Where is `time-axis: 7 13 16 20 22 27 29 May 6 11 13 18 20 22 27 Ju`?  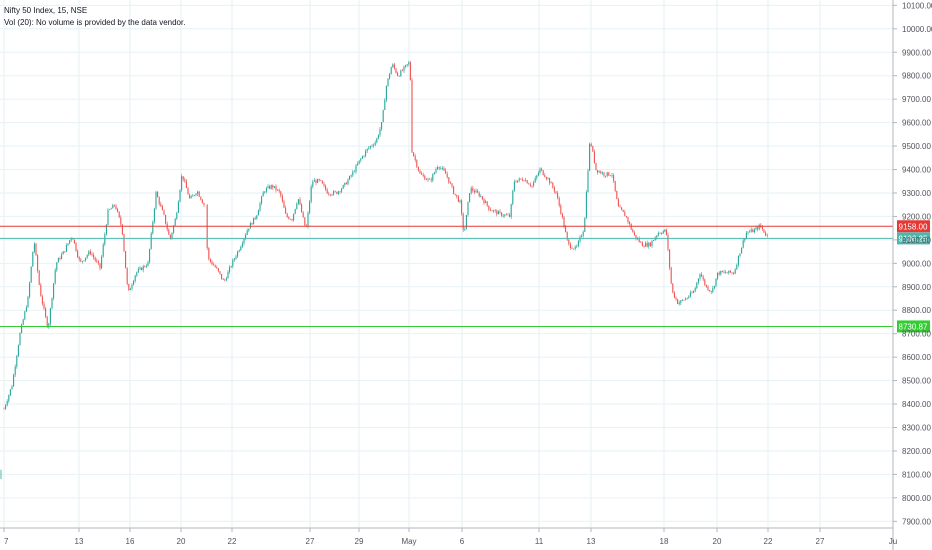
time-axis: 7 13 16 20 22 27 29 May 6 11 13 18 20 22 27 Ju is located at coordinates (448, 536).